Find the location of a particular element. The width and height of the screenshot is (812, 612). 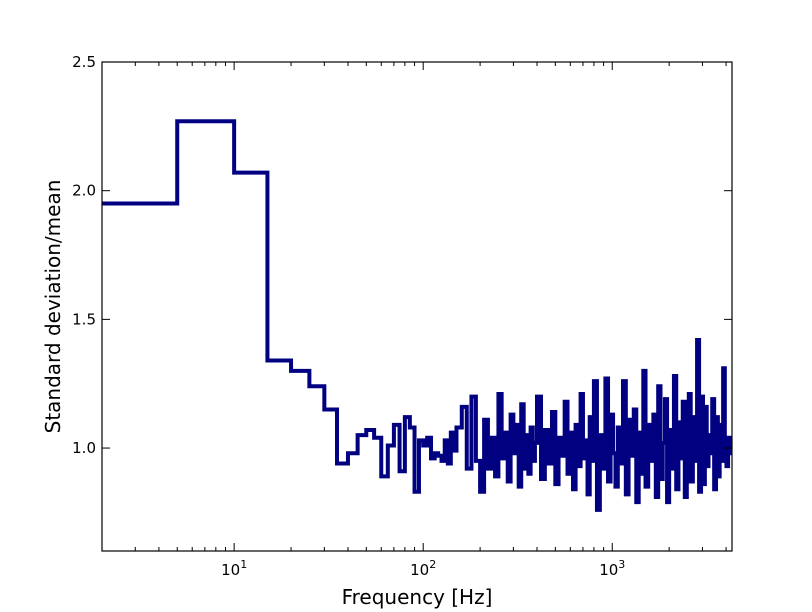

y-tick-label: 2.5 is located at coordinates (84, 62).